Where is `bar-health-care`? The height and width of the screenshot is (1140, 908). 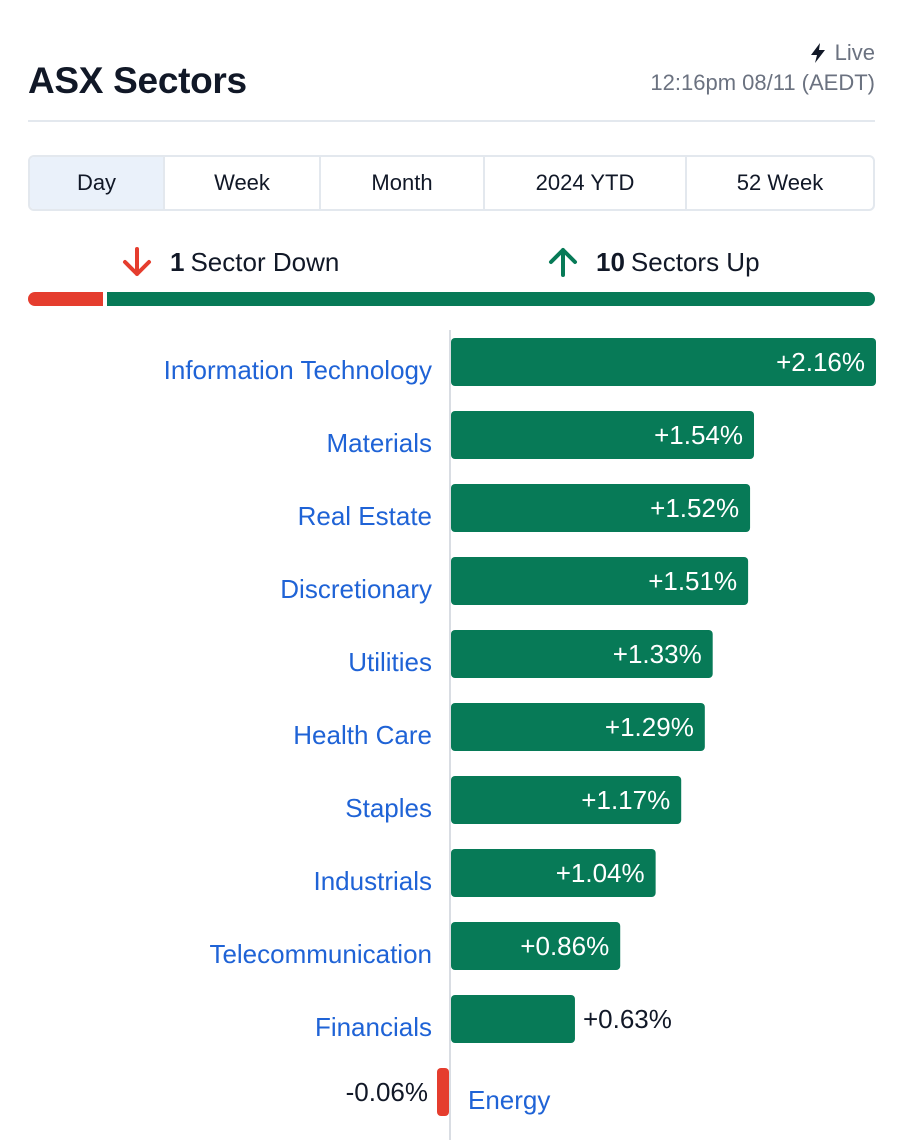
bar-health-care is located at coordinates (578, 727).